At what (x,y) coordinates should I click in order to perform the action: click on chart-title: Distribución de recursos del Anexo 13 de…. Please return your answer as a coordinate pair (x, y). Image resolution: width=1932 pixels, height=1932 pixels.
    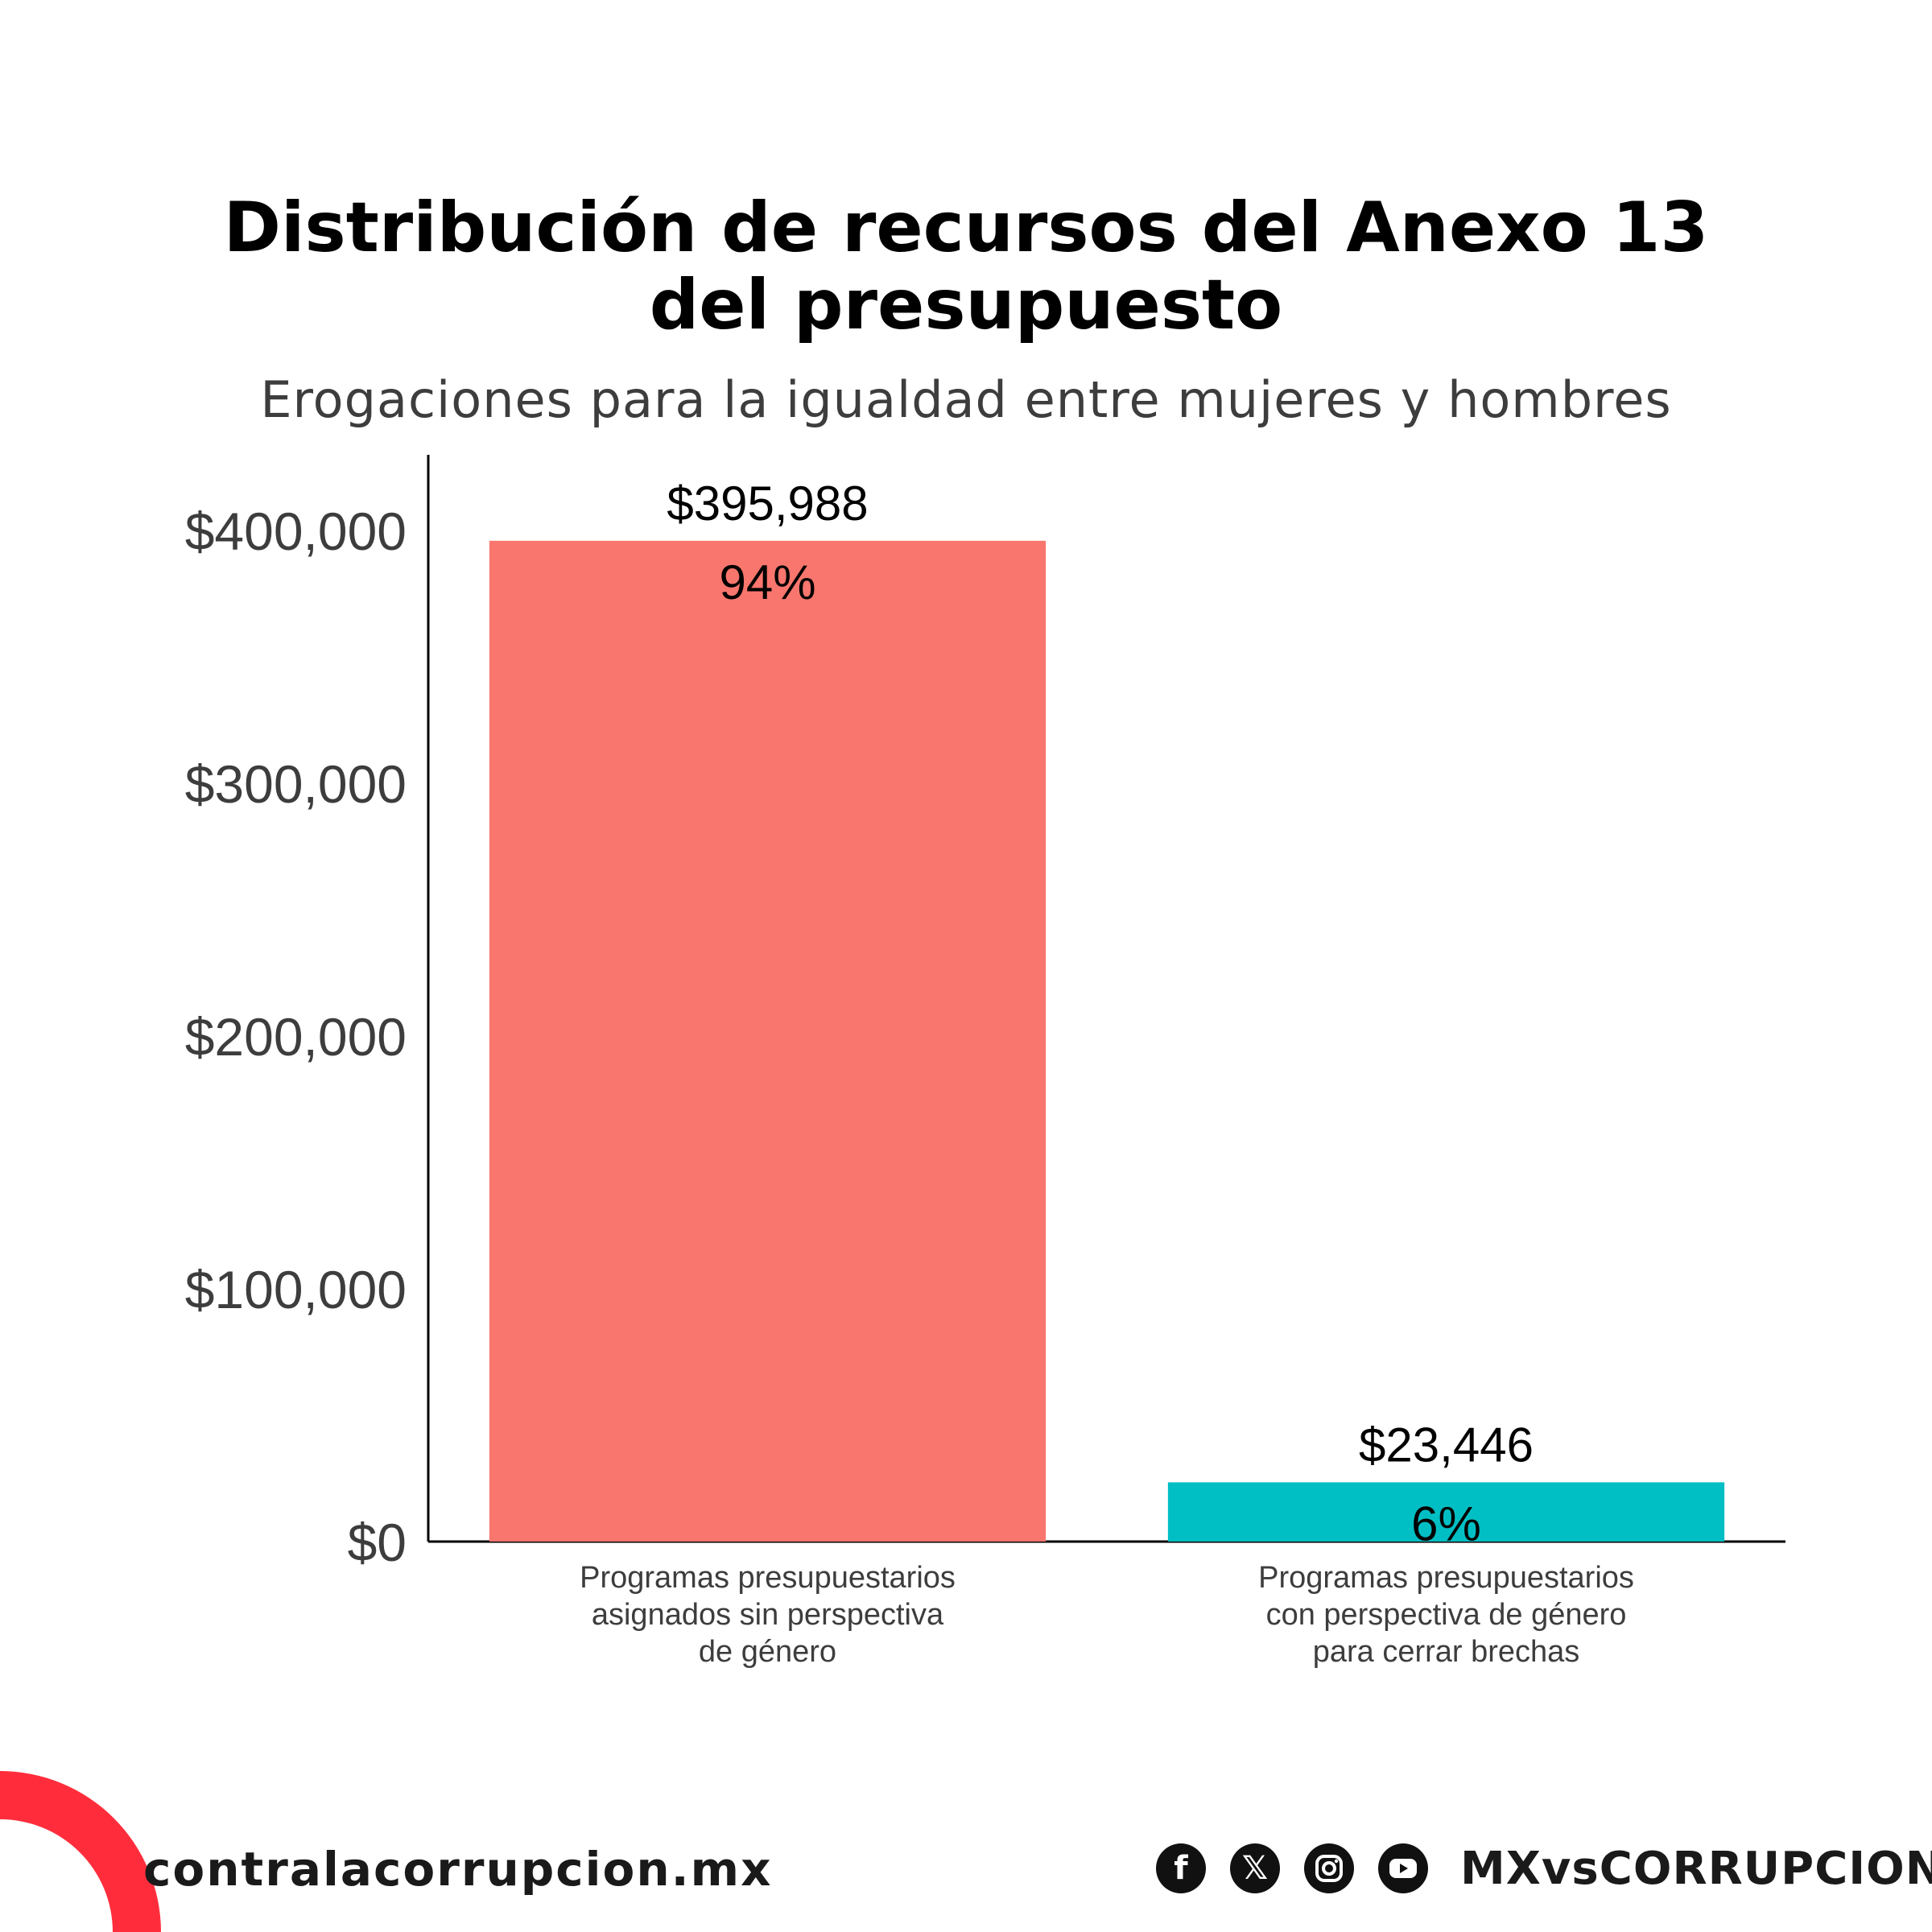
    Looking at the image, I should click on (966, 266).